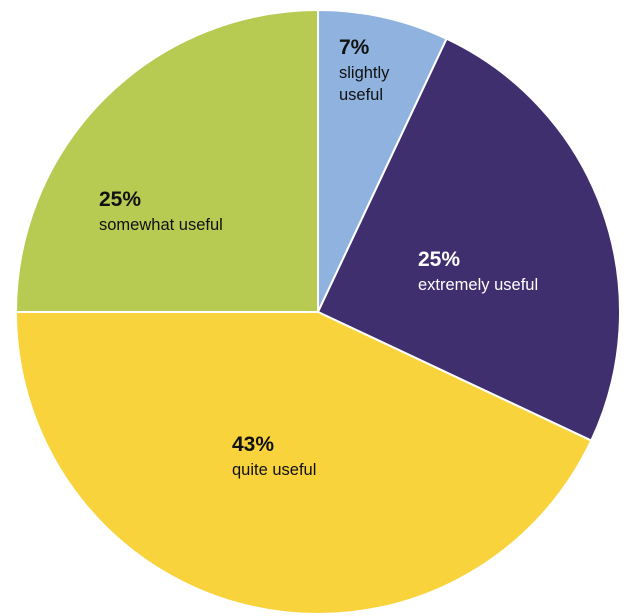 The image size is (628, 616). I want to click on slice-category-label: somewhat useful, so click(161, 225).